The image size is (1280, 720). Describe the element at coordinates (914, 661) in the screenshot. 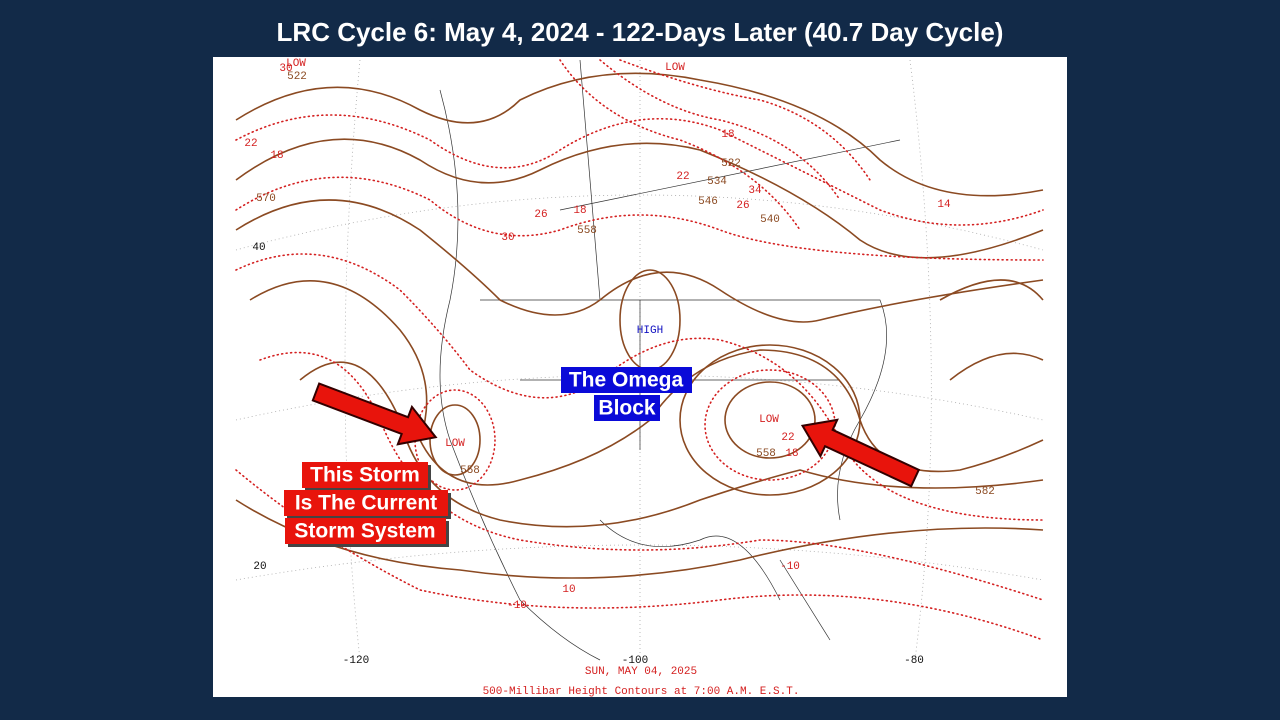

I see `contour-label: -80` at that location.